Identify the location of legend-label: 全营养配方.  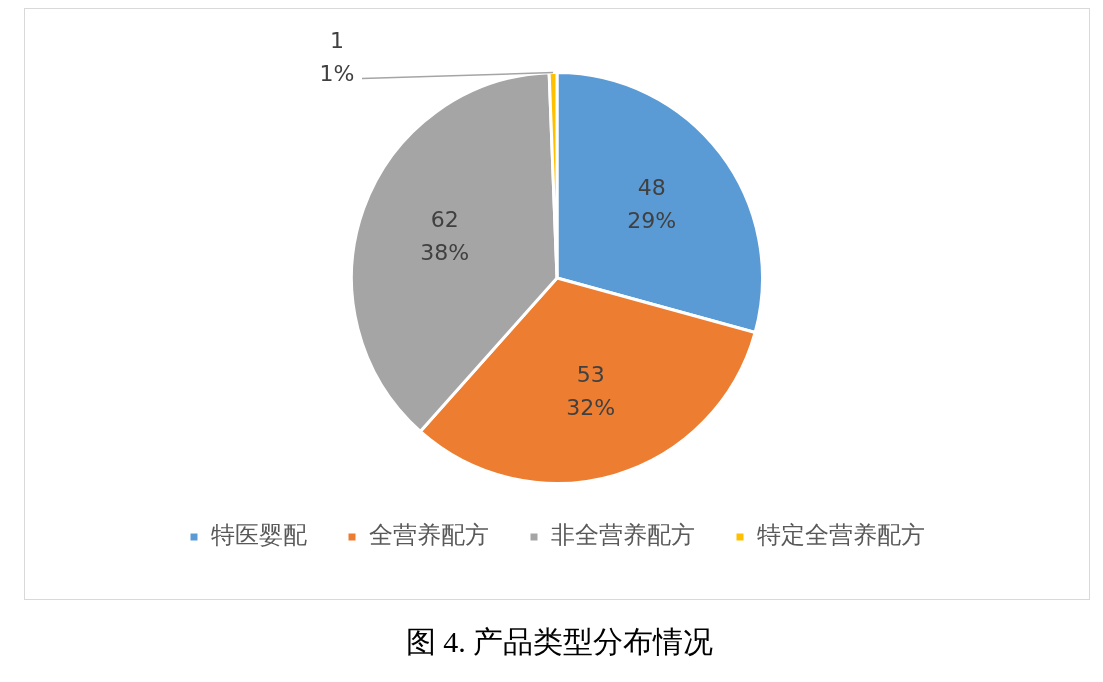
(429, 535).